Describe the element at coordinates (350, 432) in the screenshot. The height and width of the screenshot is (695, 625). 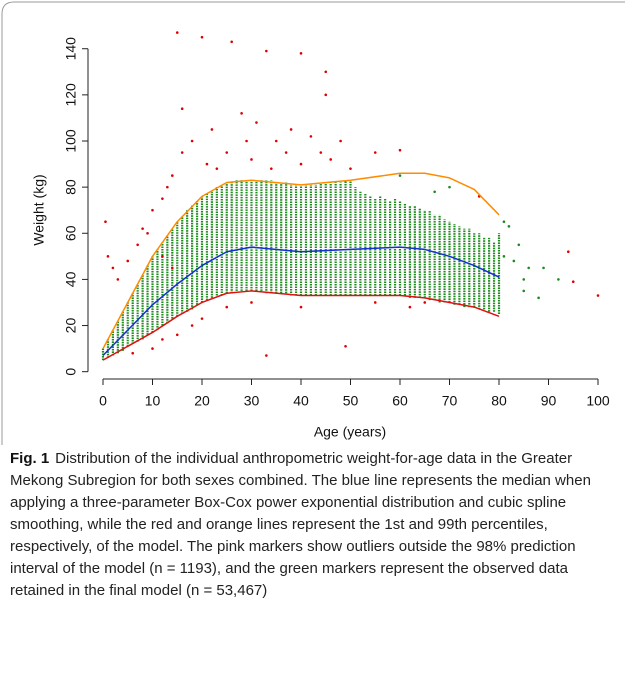
I see `x-axis-label: Age (years)` at that location.